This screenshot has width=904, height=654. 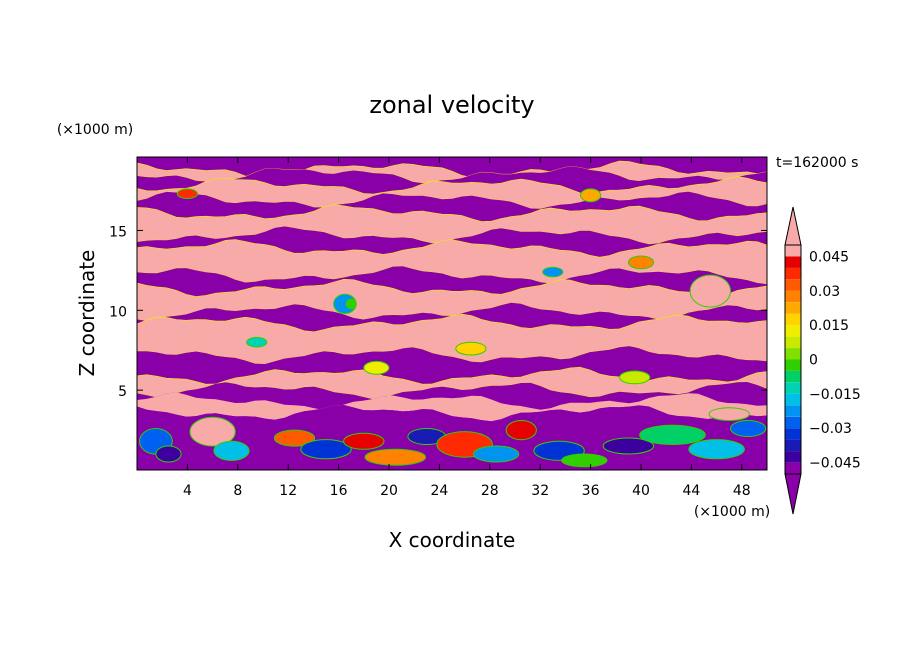 What do you see at coordinates (829, 258) in the screenshot?
I see `colorbar-tick-label: 0.045` at bounding box center [829, 258].